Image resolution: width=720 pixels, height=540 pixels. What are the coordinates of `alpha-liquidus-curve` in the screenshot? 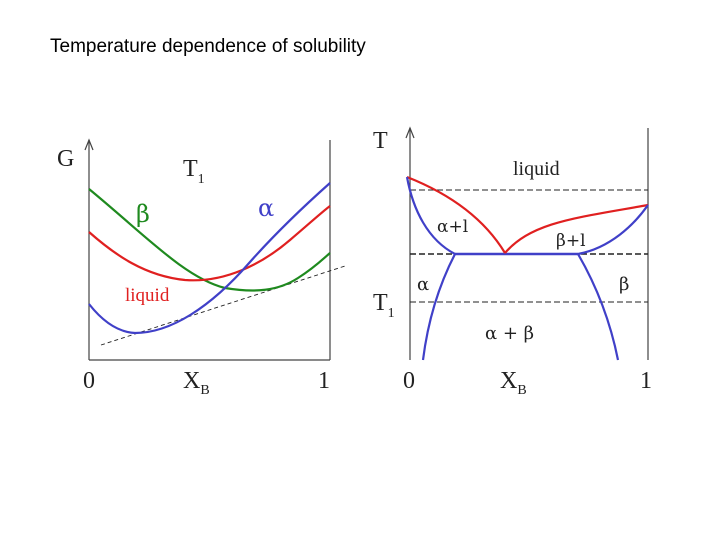 It's located at (456, 214).